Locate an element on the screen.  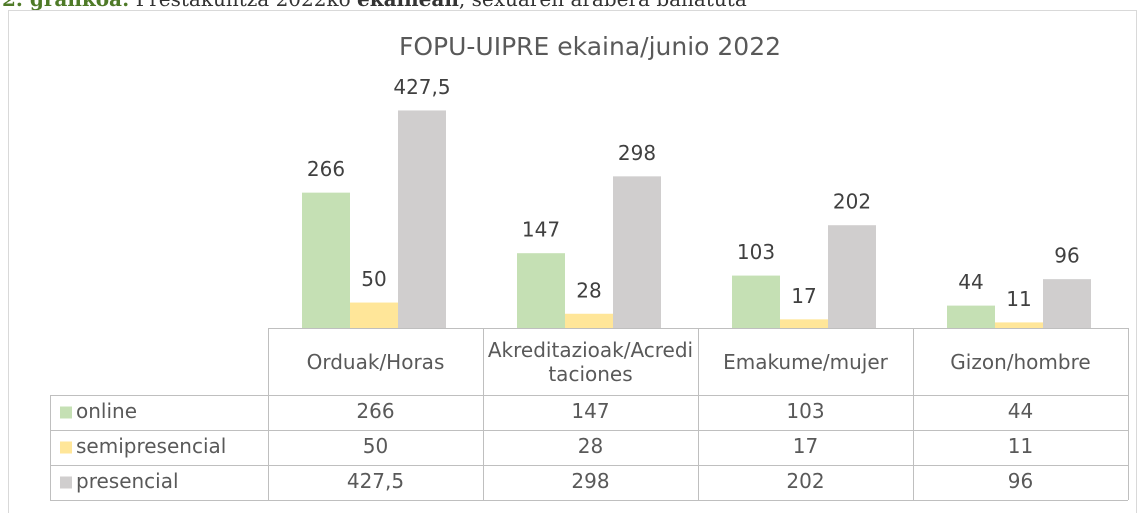
legend-label: semipresencial is located at coordinates (151, 446).